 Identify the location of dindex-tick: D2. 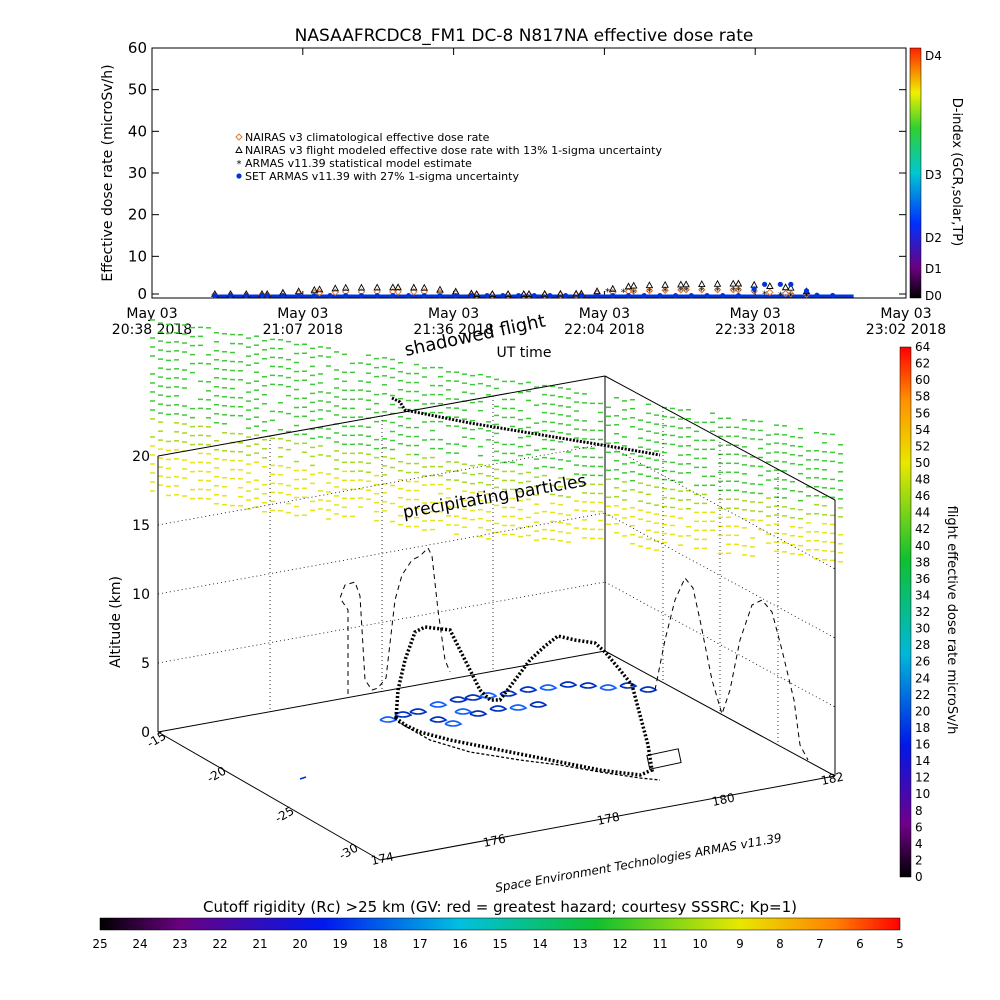
(933, 238).